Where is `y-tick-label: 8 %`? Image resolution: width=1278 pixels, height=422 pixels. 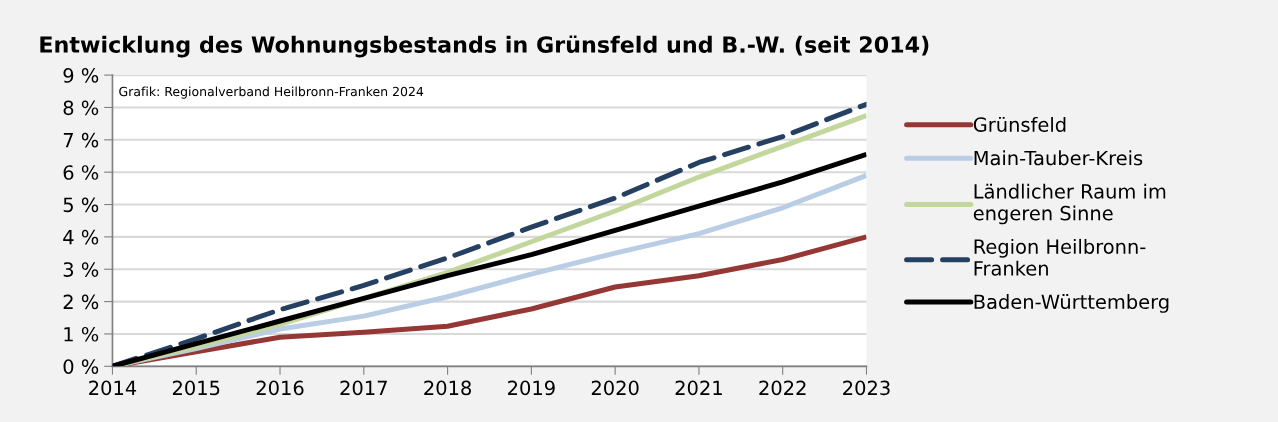
y-tick-label: 8 % is located at coordinates (81, 108).